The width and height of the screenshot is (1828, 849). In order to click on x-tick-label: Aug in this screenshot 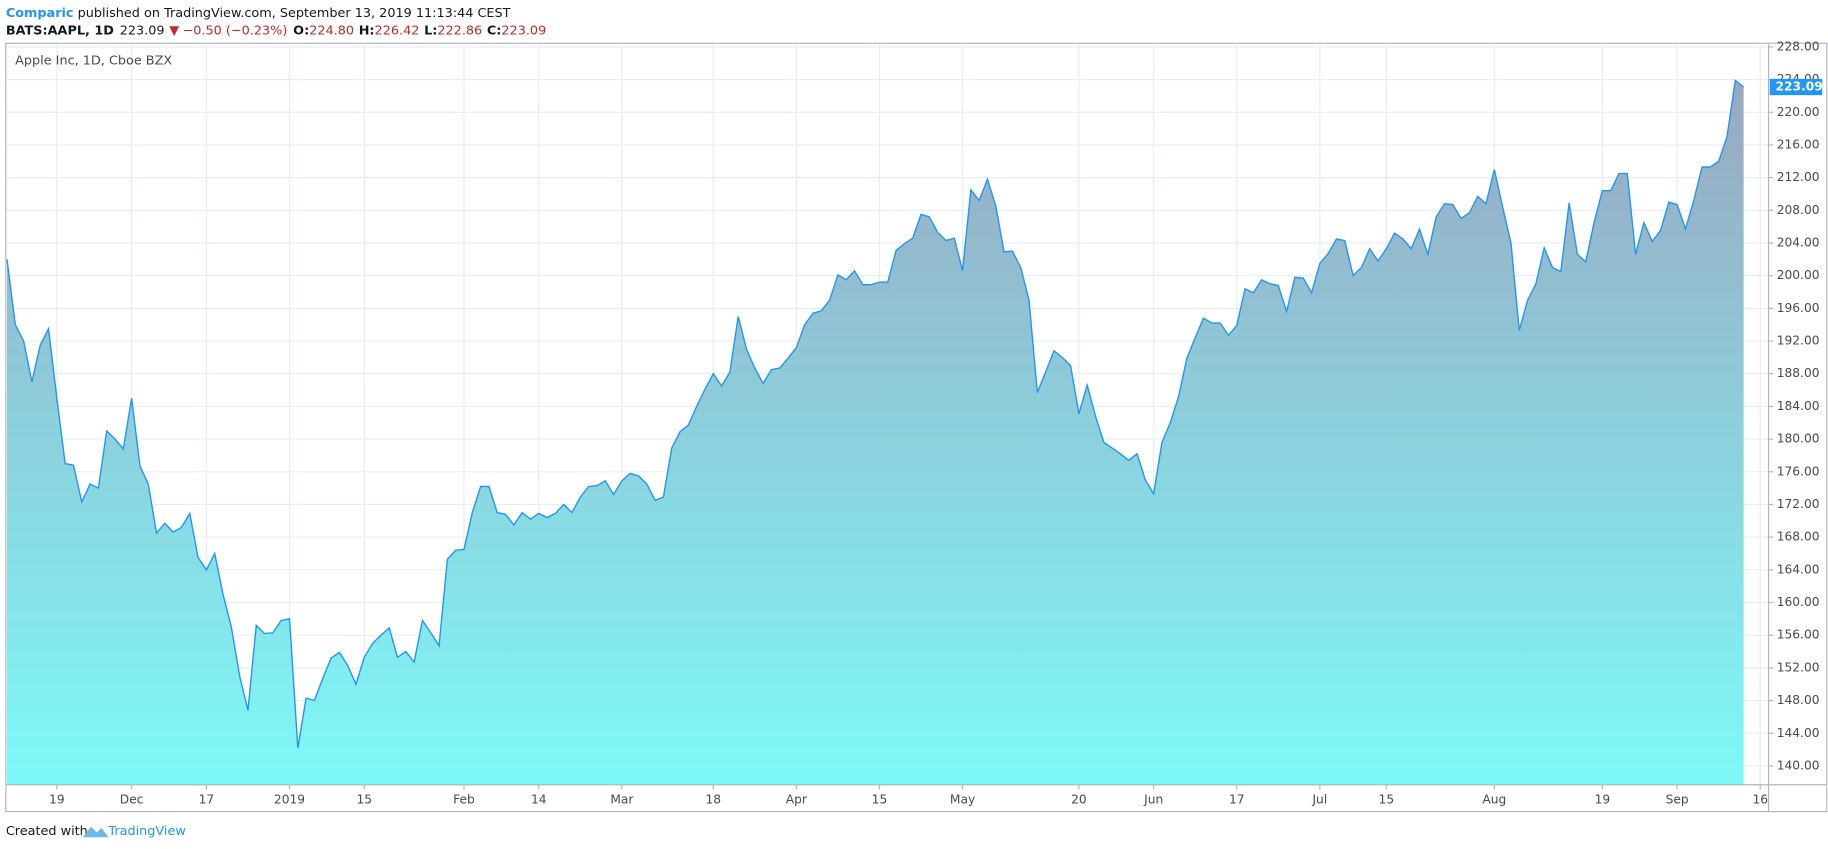, I will do `click(1494, 799)`.